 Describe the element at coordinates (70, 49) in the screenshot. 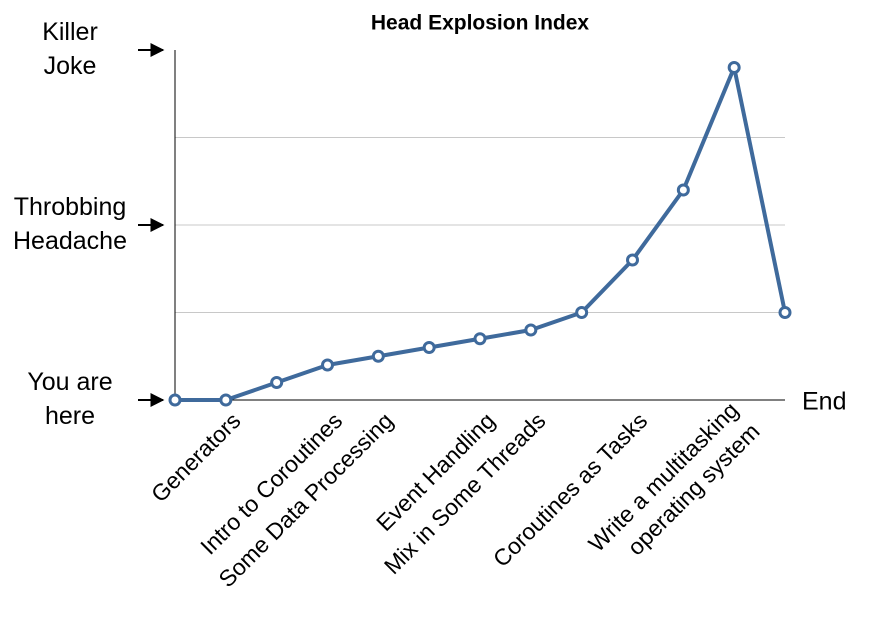

I see `y-tick-label: Killer Joke` at that location.